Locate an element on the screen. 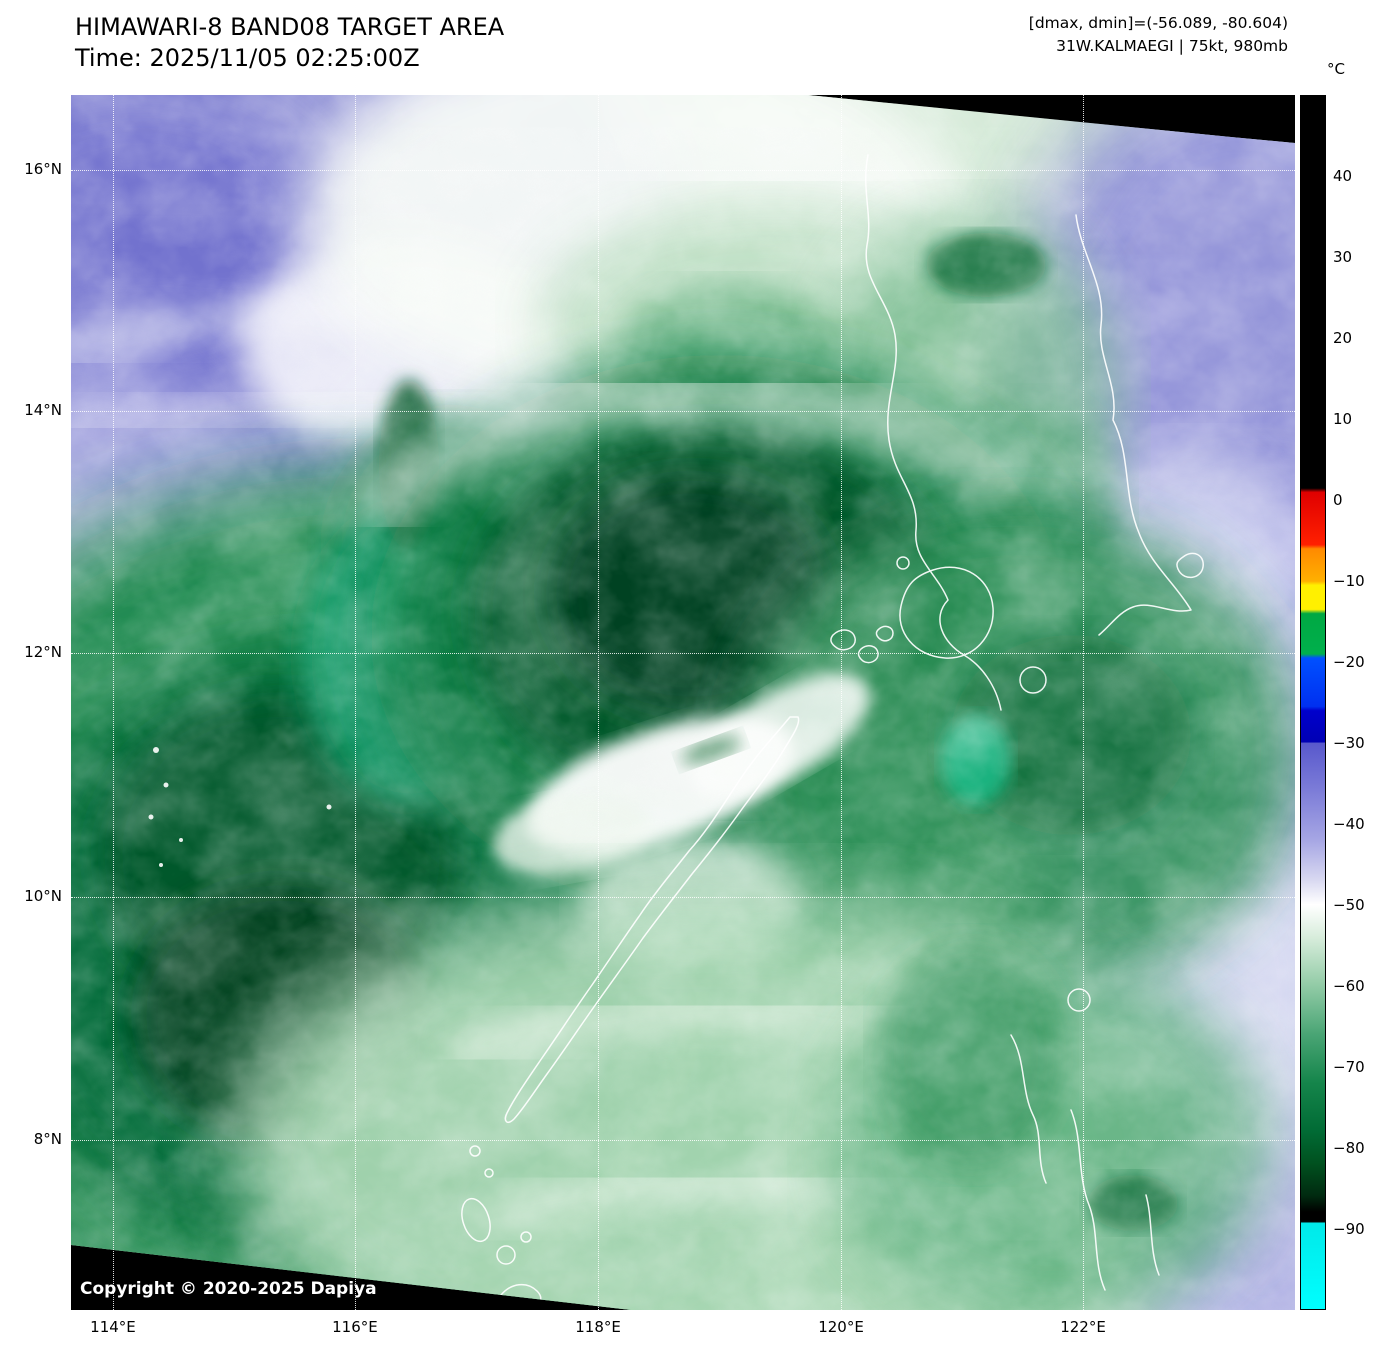 The image size is (1390, 1359). colorbar-tick-label: −50 is located at coordinates (1349, 905).